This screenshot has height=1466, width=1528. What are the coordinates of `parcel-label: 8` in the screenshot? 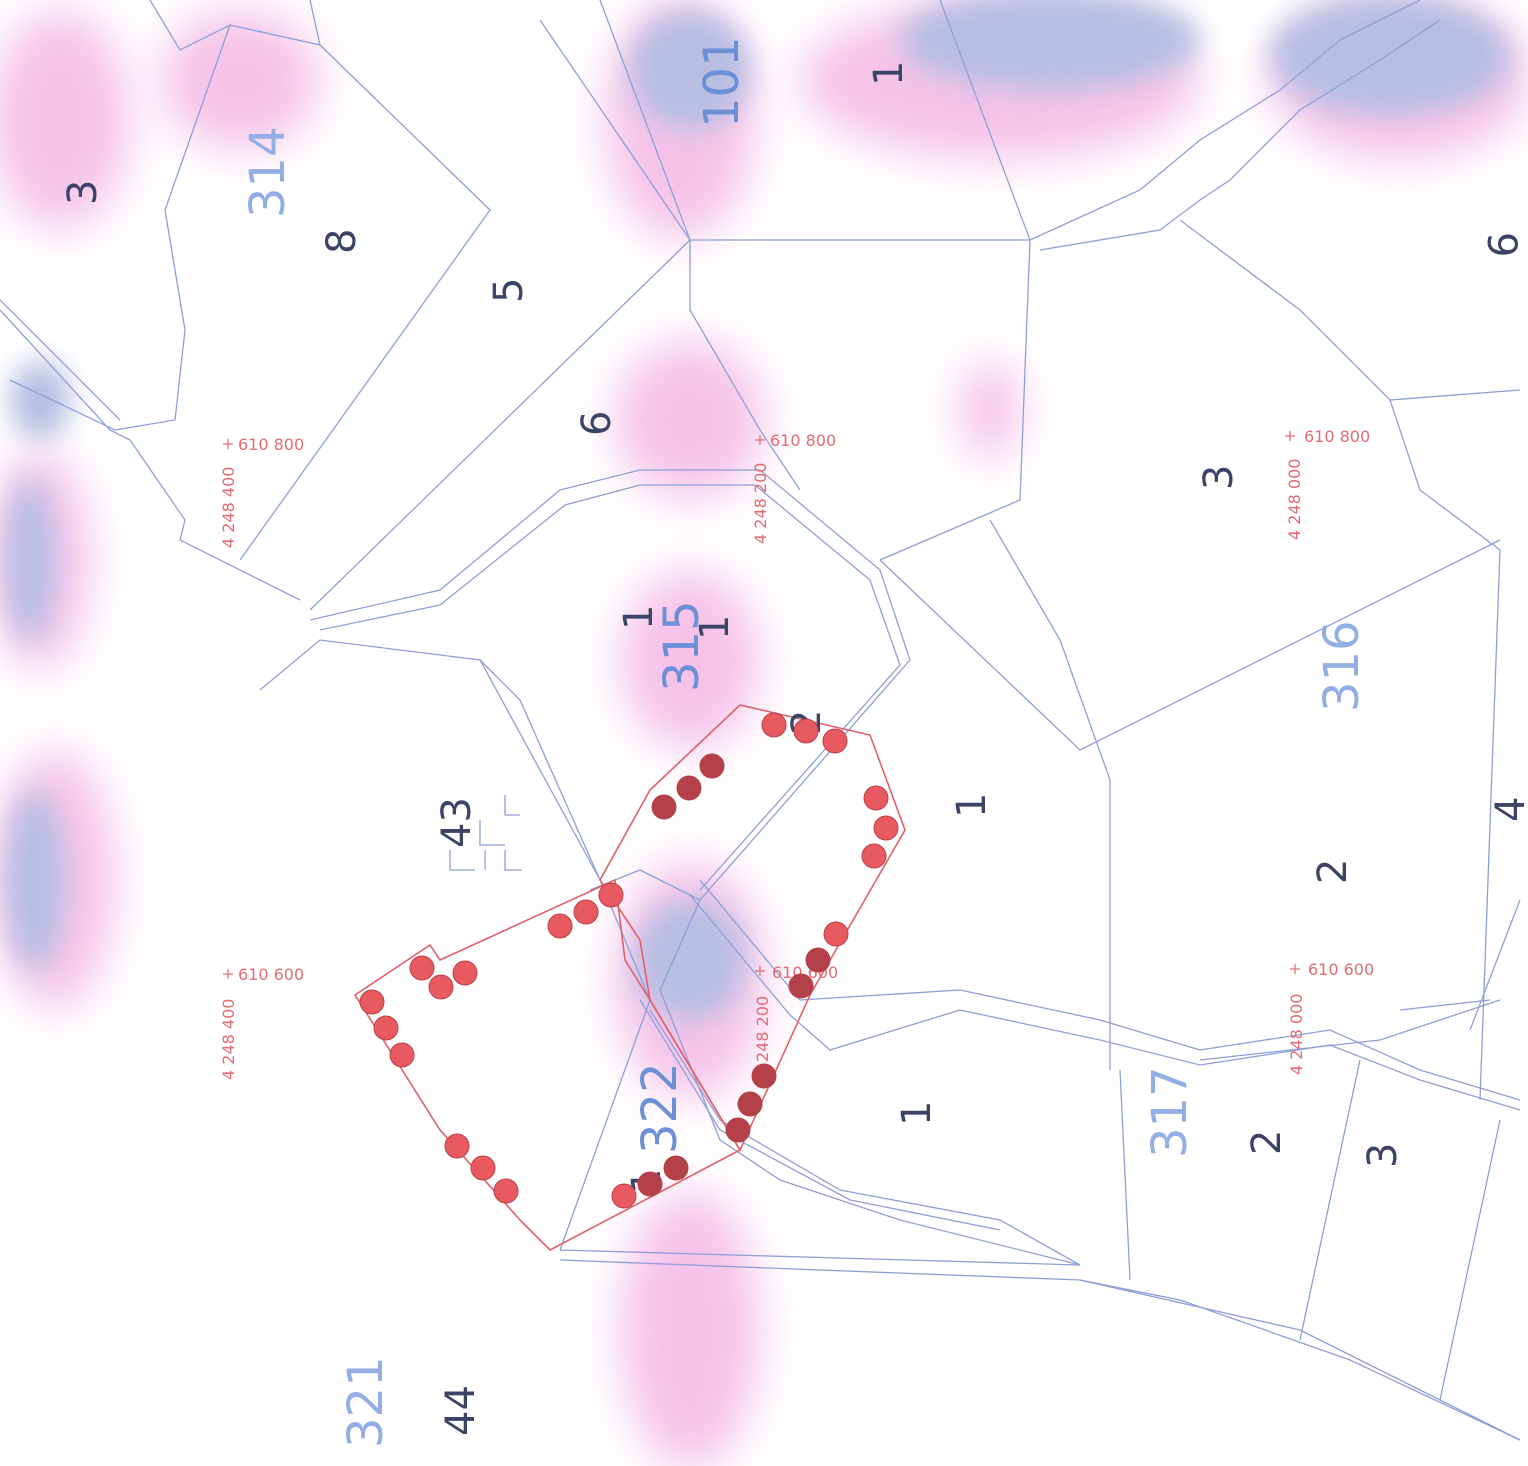 It's located at (342, 241).